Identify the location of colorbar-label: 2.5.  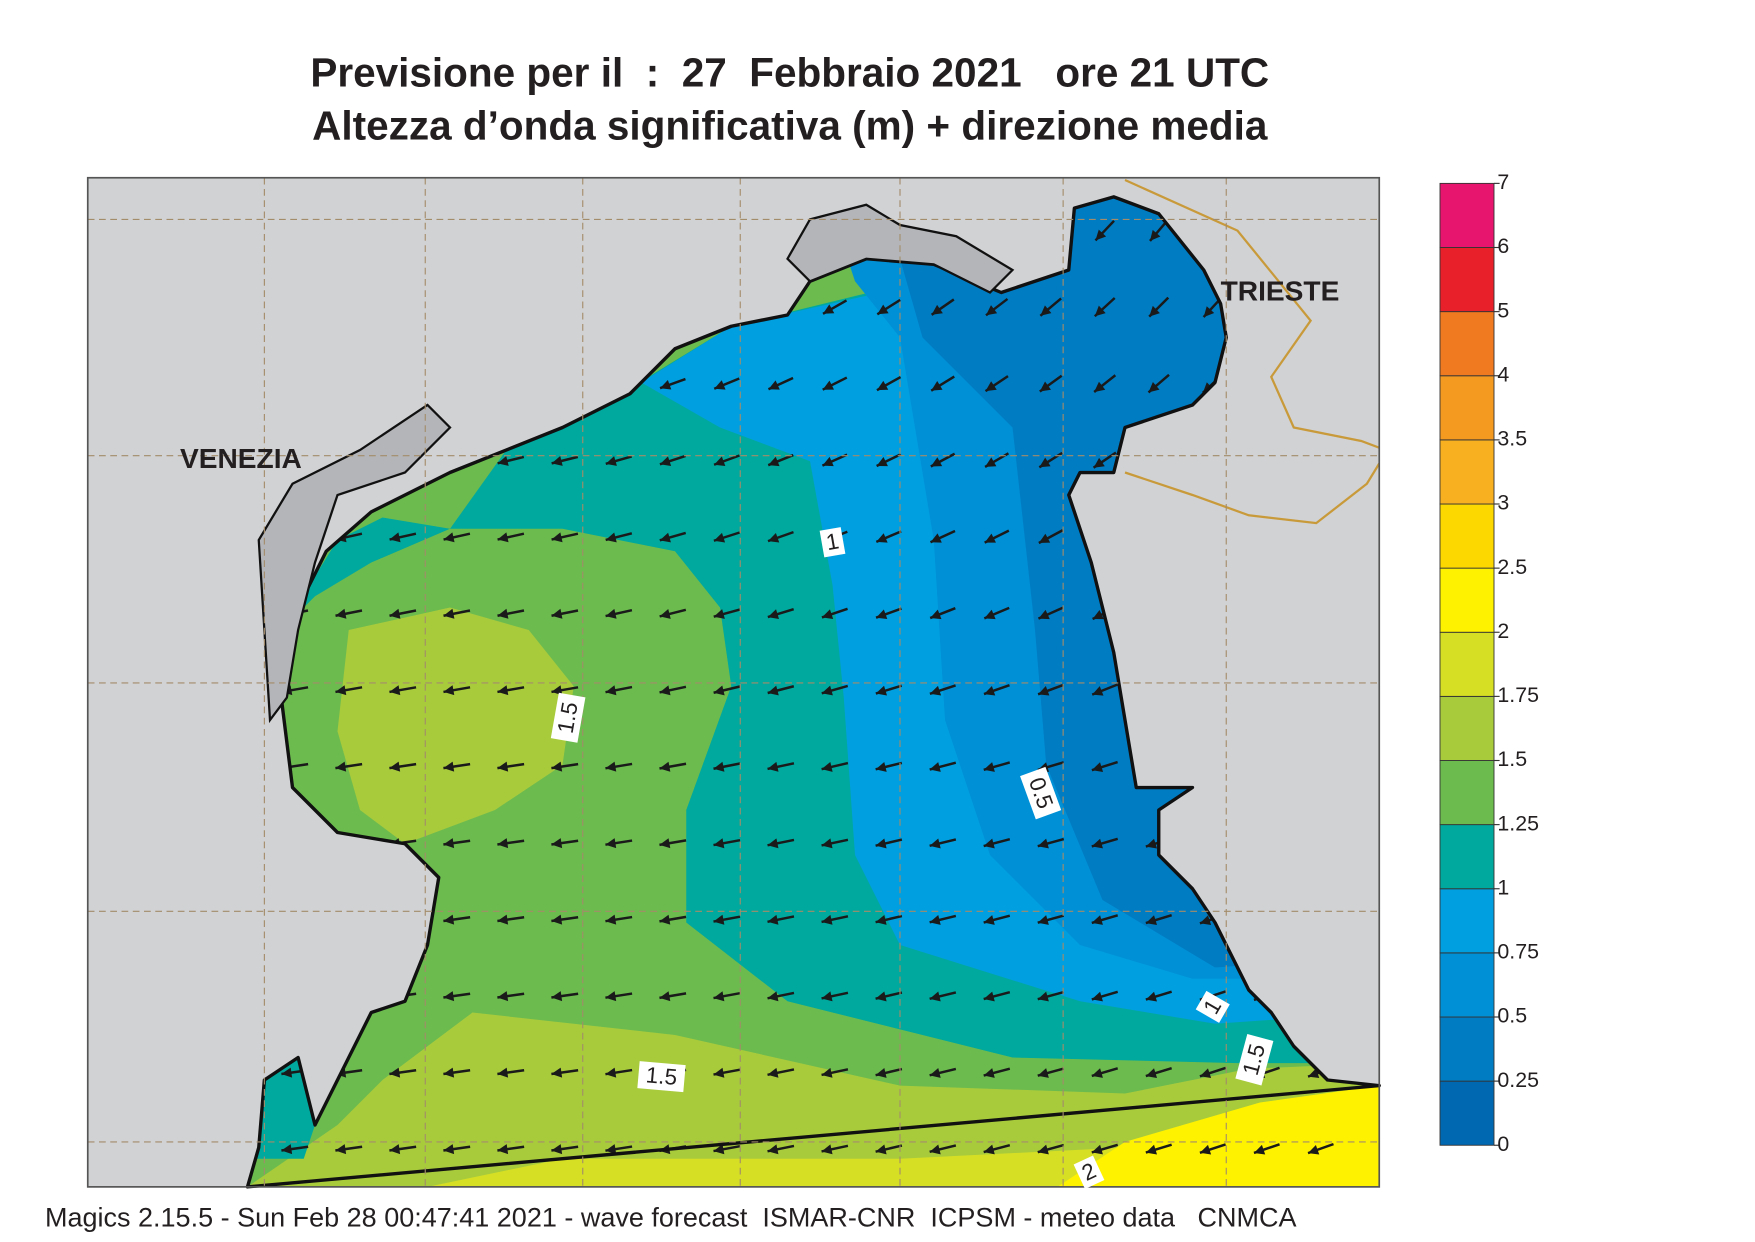
(1512, 567).